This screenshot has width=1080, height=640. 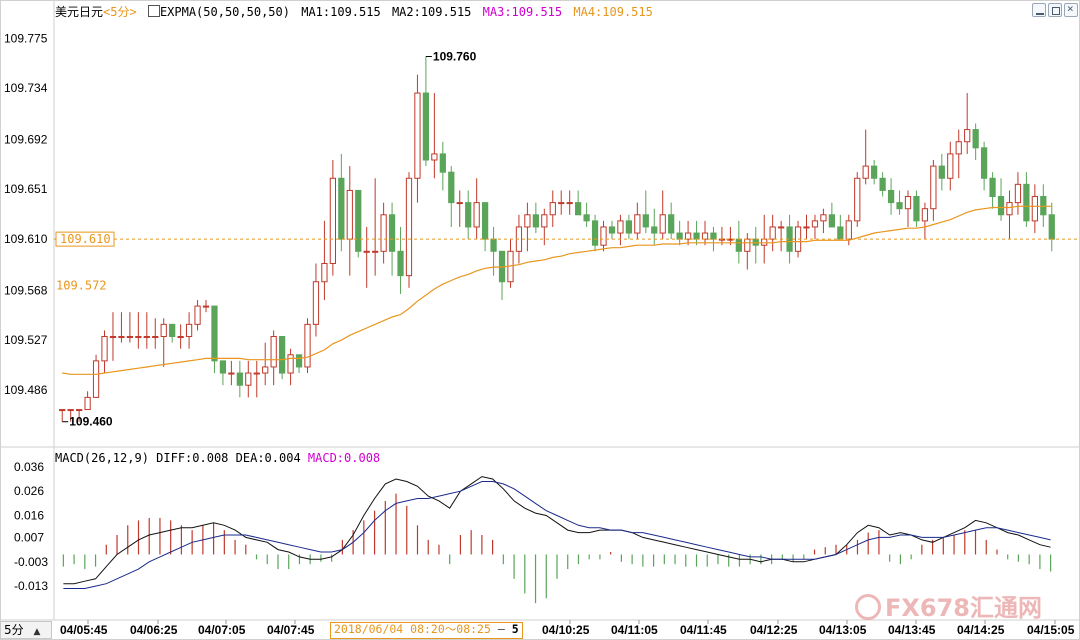 I want to click on price-tick-label: 109.775, so click(x=26, y=38).